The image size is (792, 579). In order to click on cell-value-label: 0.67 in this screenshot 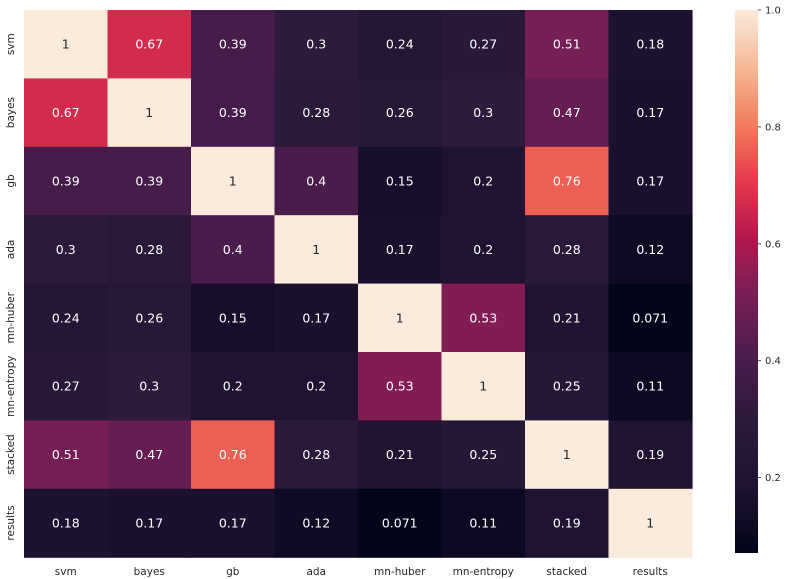, I will do `click(66, 112)`.